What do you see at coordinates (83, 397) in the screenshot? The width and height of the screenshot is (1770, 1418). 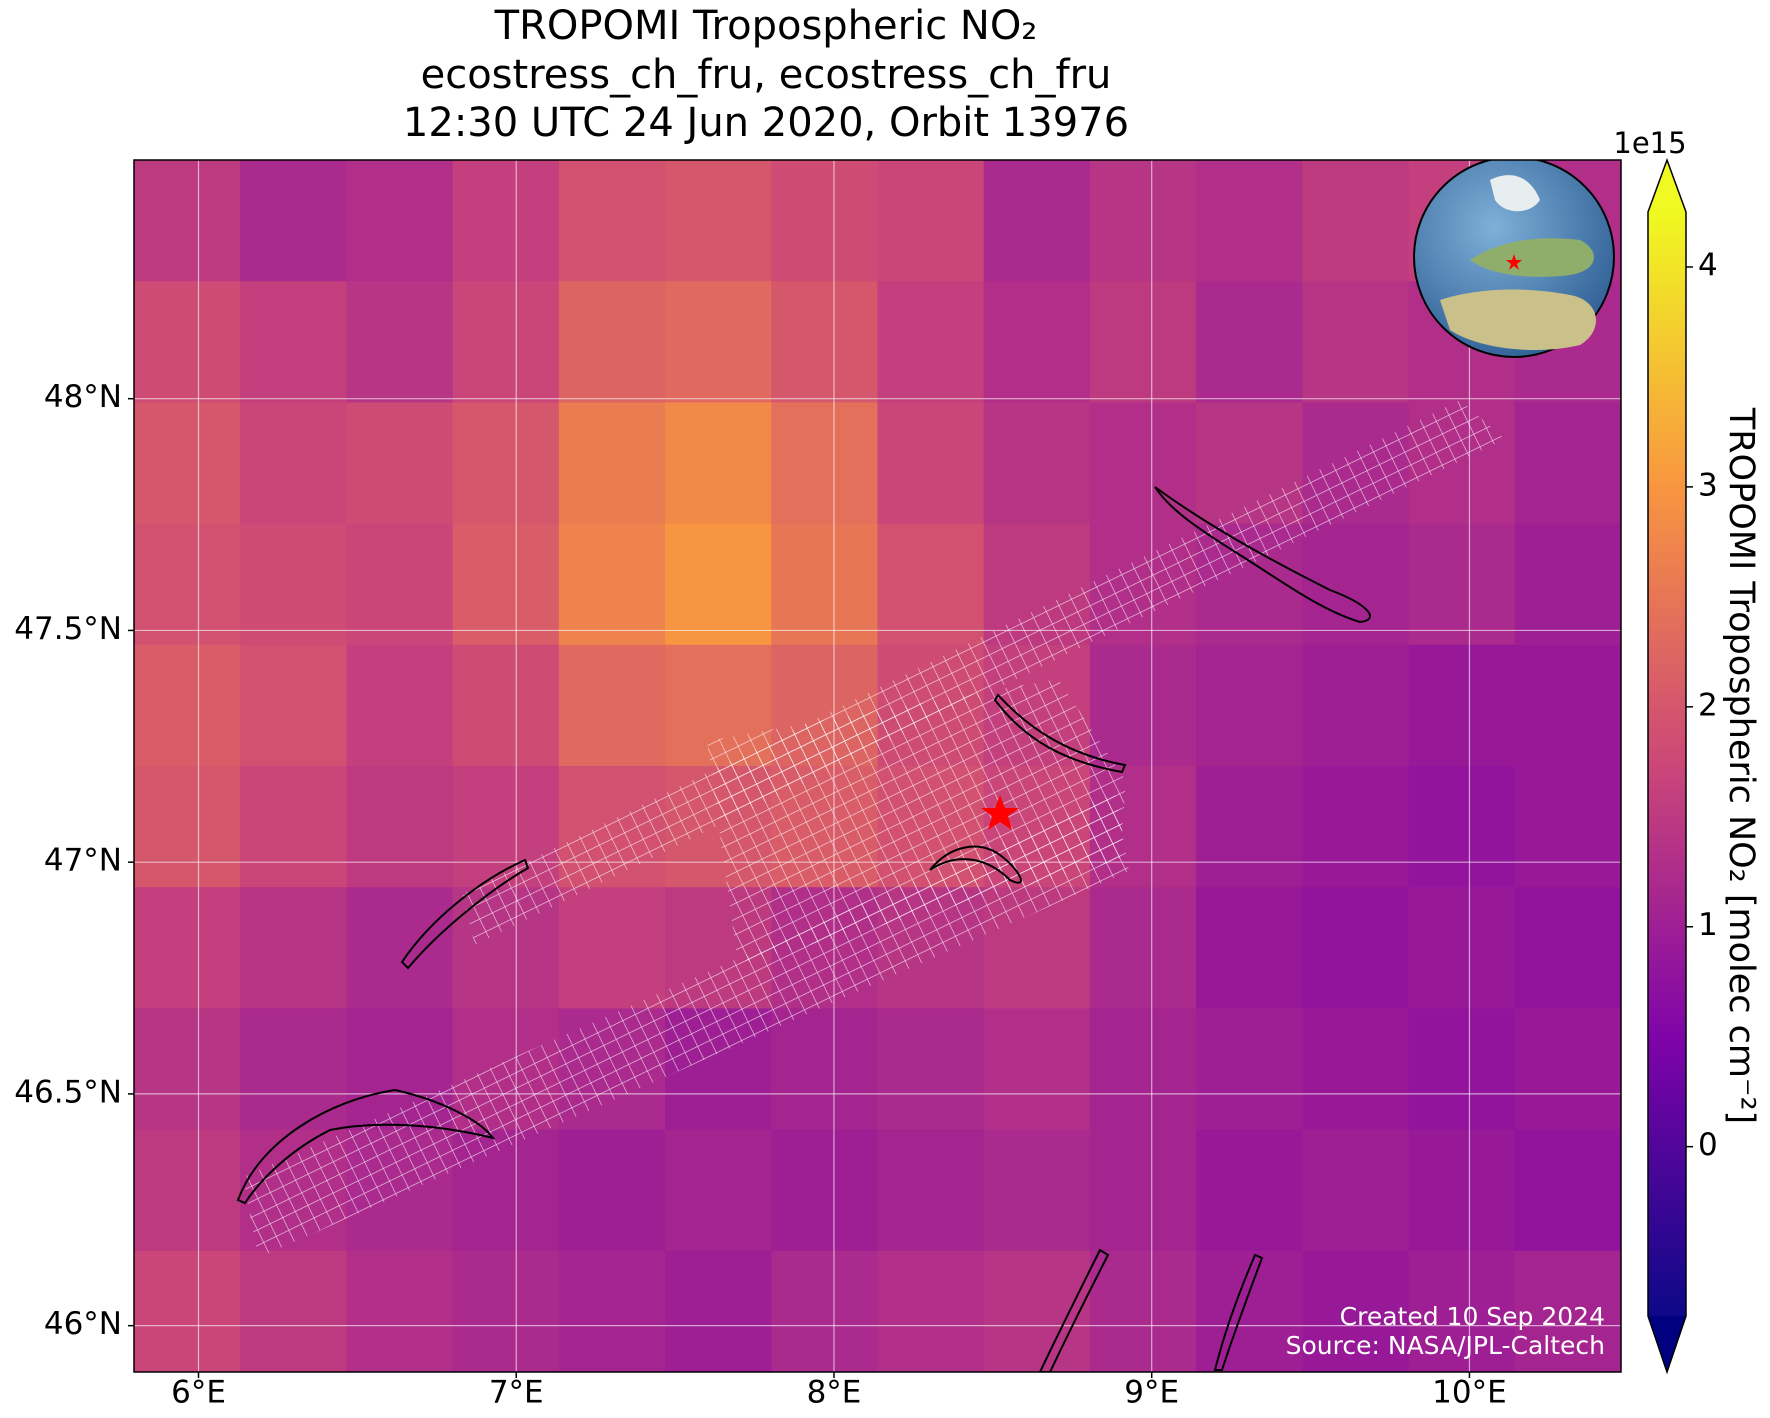 I see `y-tick-label: 48°N` at bounding box center [83, 397].